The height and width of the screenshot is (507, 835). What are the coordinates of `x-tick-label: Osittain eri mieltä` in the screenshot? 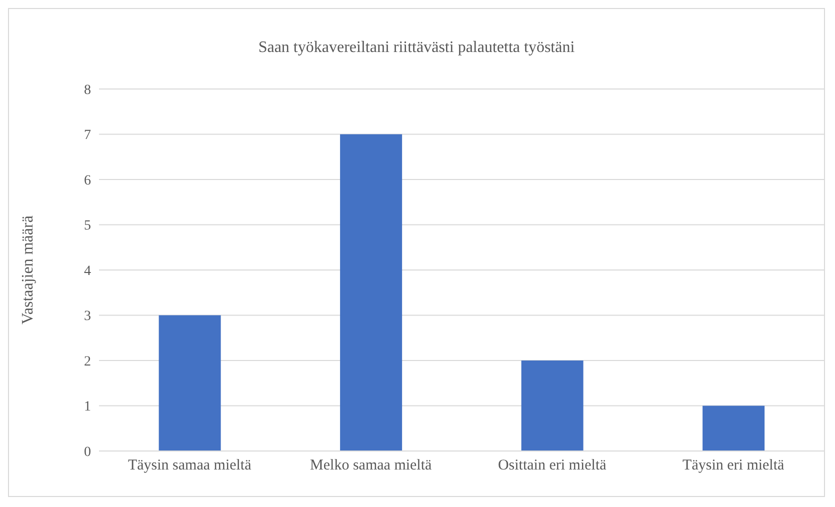 It's located at (552, 466).